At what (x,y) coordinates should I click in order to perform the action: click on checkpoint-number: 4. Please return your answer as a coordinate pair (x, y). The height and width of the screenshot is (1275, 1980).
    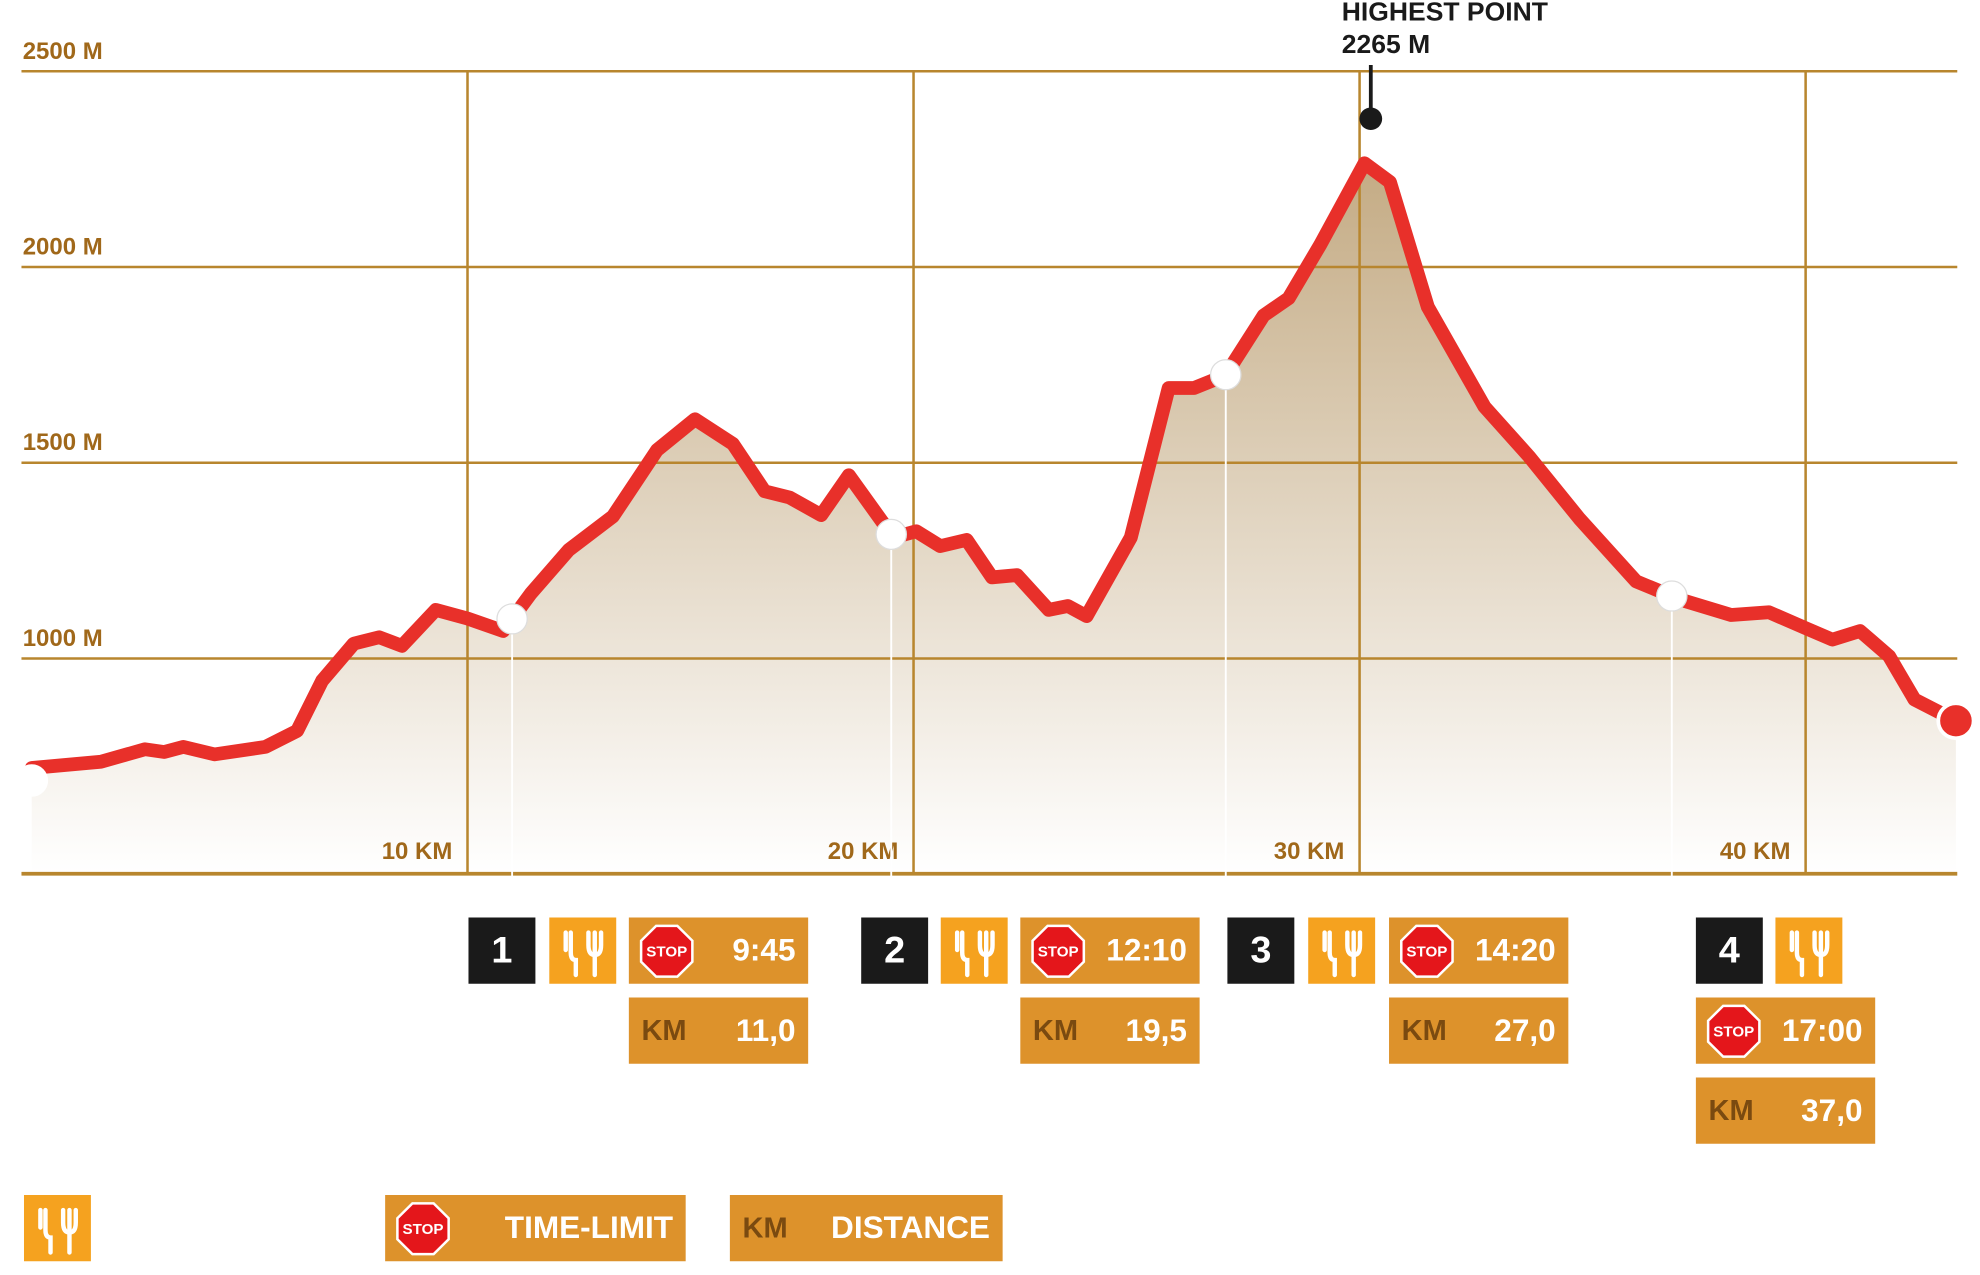
    Looking at the image, I should click on (1729, 950).